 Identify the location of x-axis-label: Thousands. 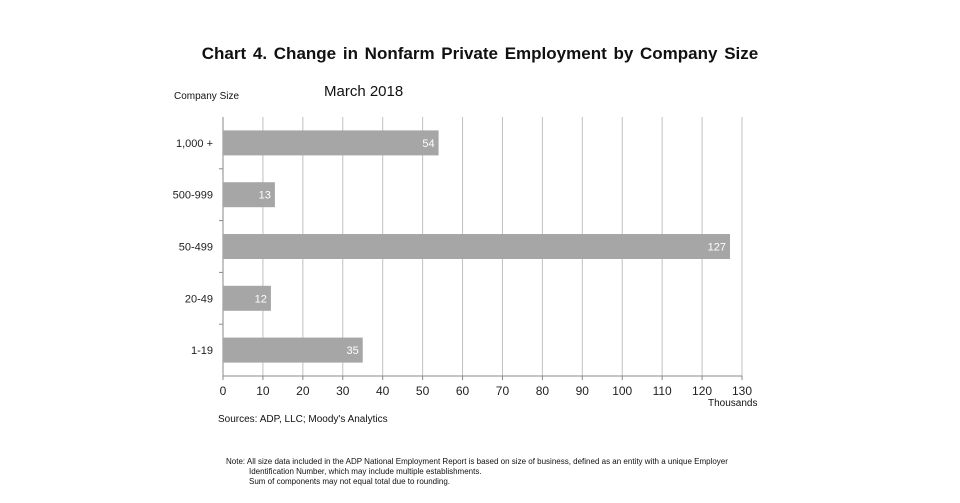
(733, 403).